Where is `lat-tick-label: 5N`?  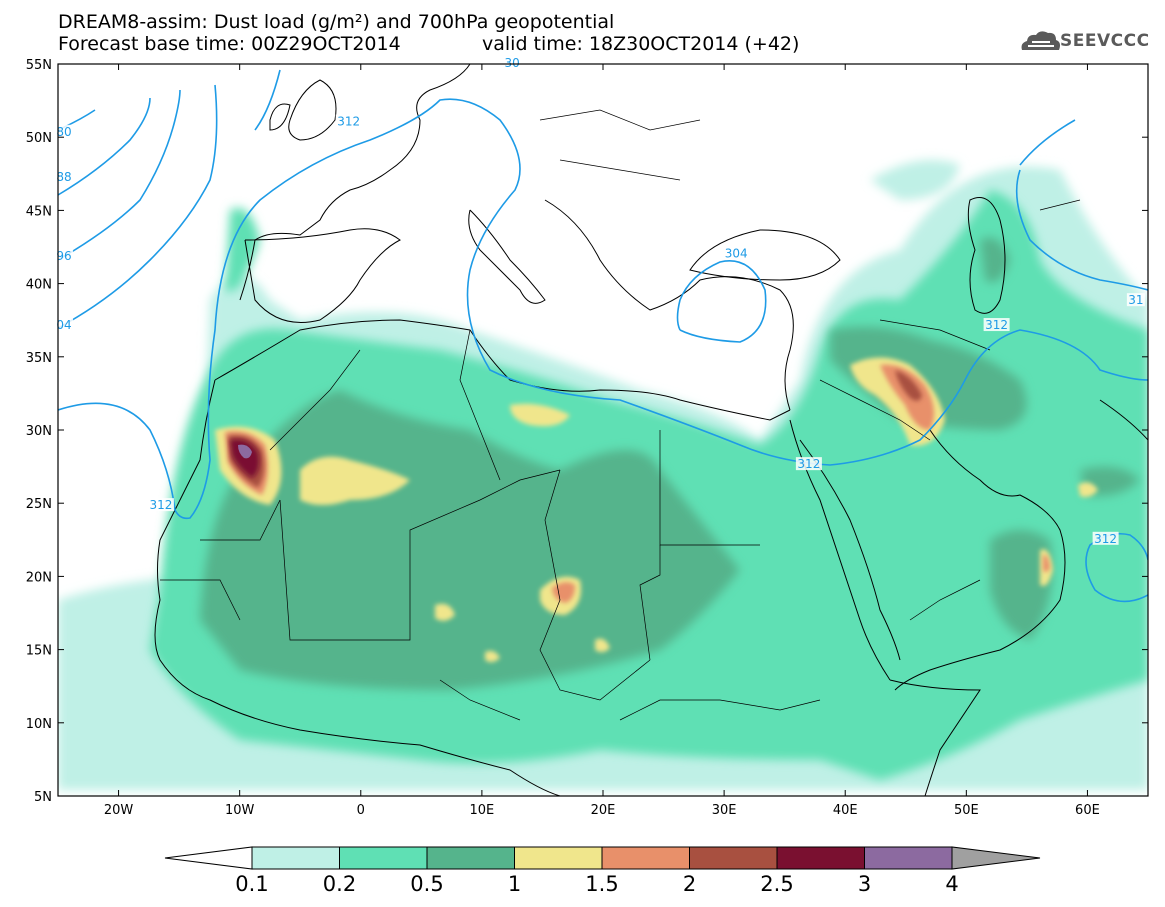
lat-tick-label: 5N is located at coordinates (43, 797).